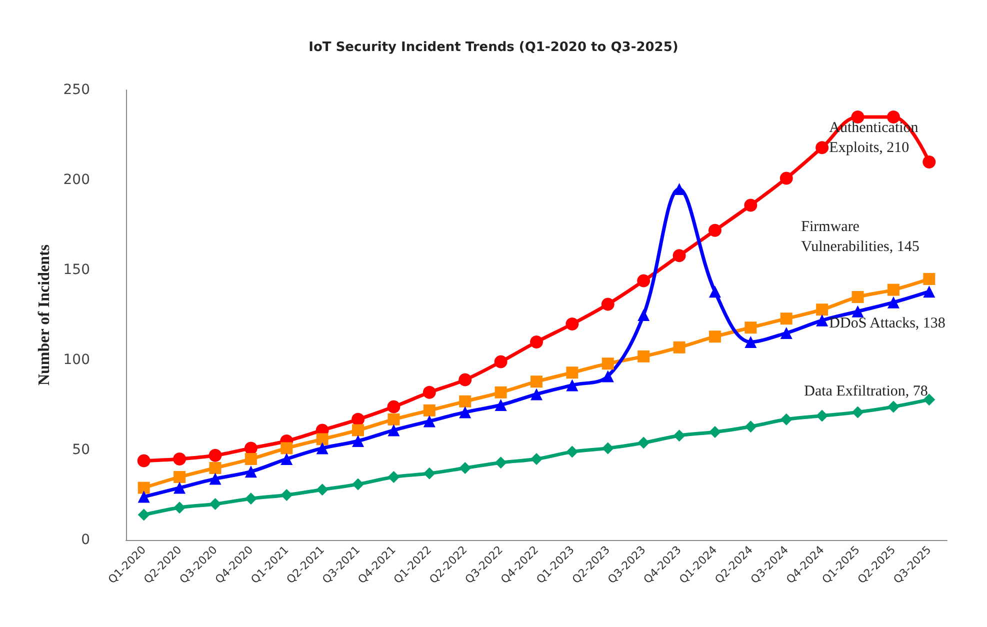 The height and width of the screenshot is (627, 987). What do you see at coordinates (76, 180) in the screenshot?
I see `y-tick-label: 200` at bounding box center [76, 180].